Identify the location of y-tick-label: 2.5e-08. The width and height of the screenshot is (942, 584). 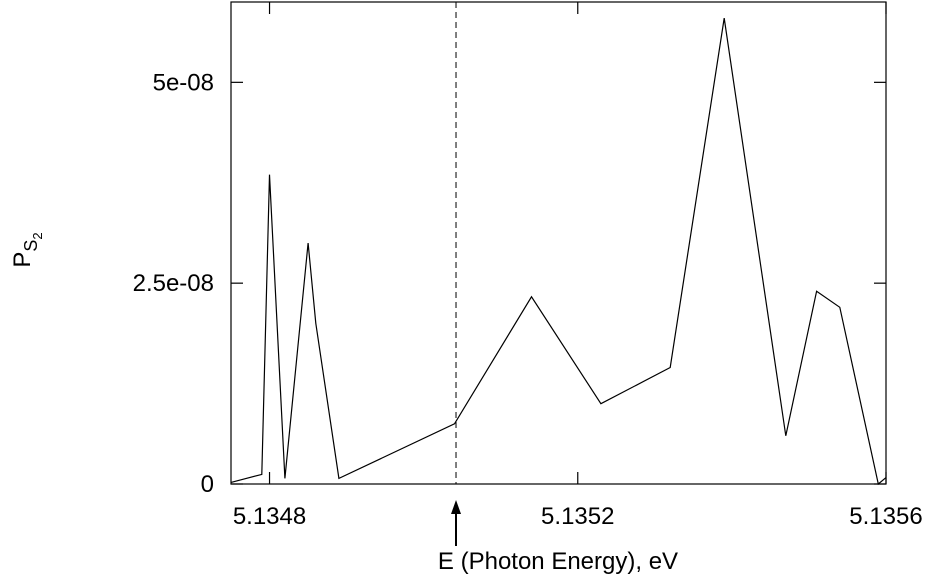
(173, 283).